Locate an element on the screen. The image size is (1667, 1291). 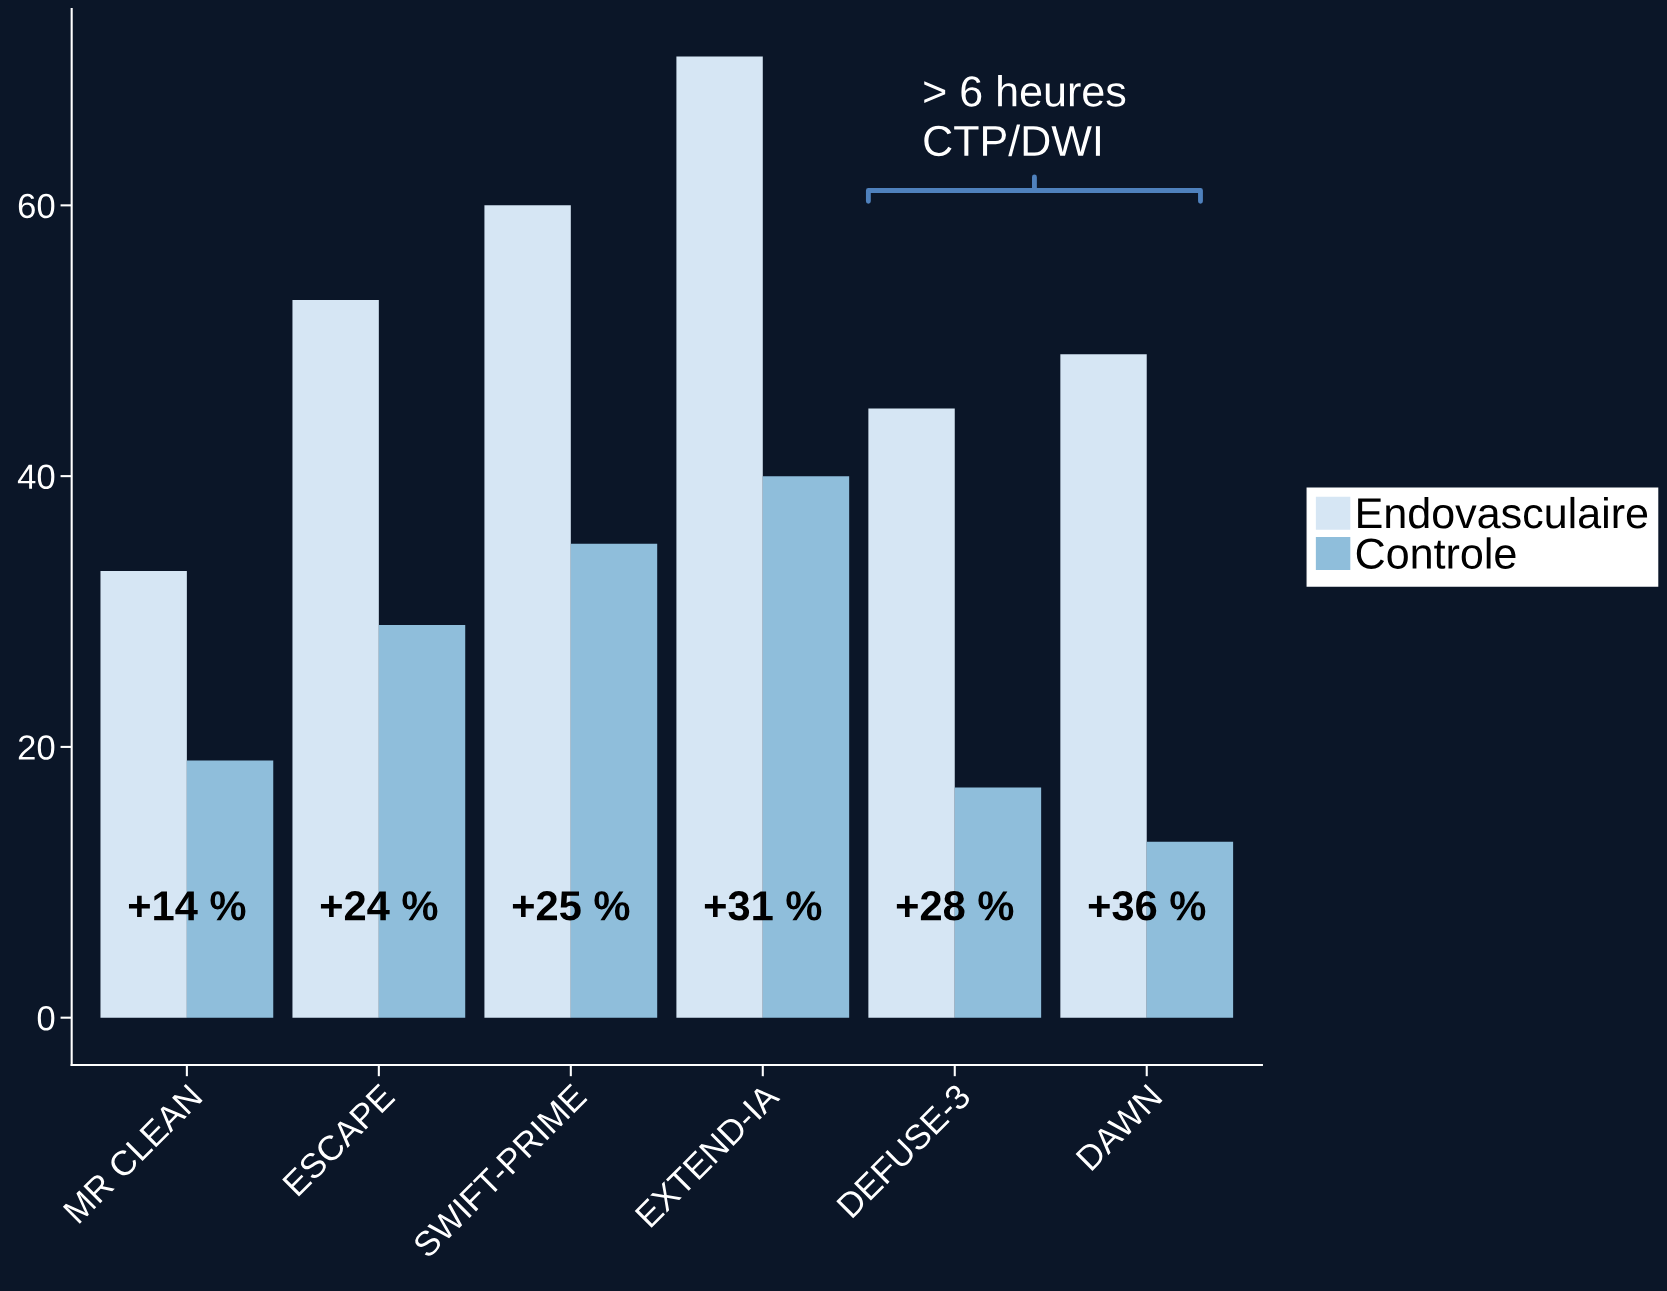
annotation: +24 % is located at coordinates (379, 906).